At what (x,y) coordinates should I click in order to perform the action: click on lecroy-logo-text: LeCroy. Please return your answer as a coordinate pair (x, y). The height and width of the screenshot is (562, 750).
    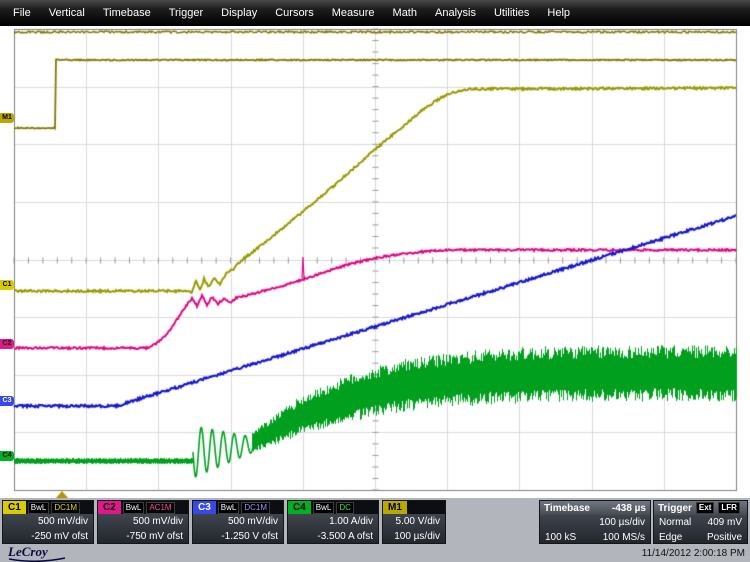
    Looking at the image, I should click on (28, 551).